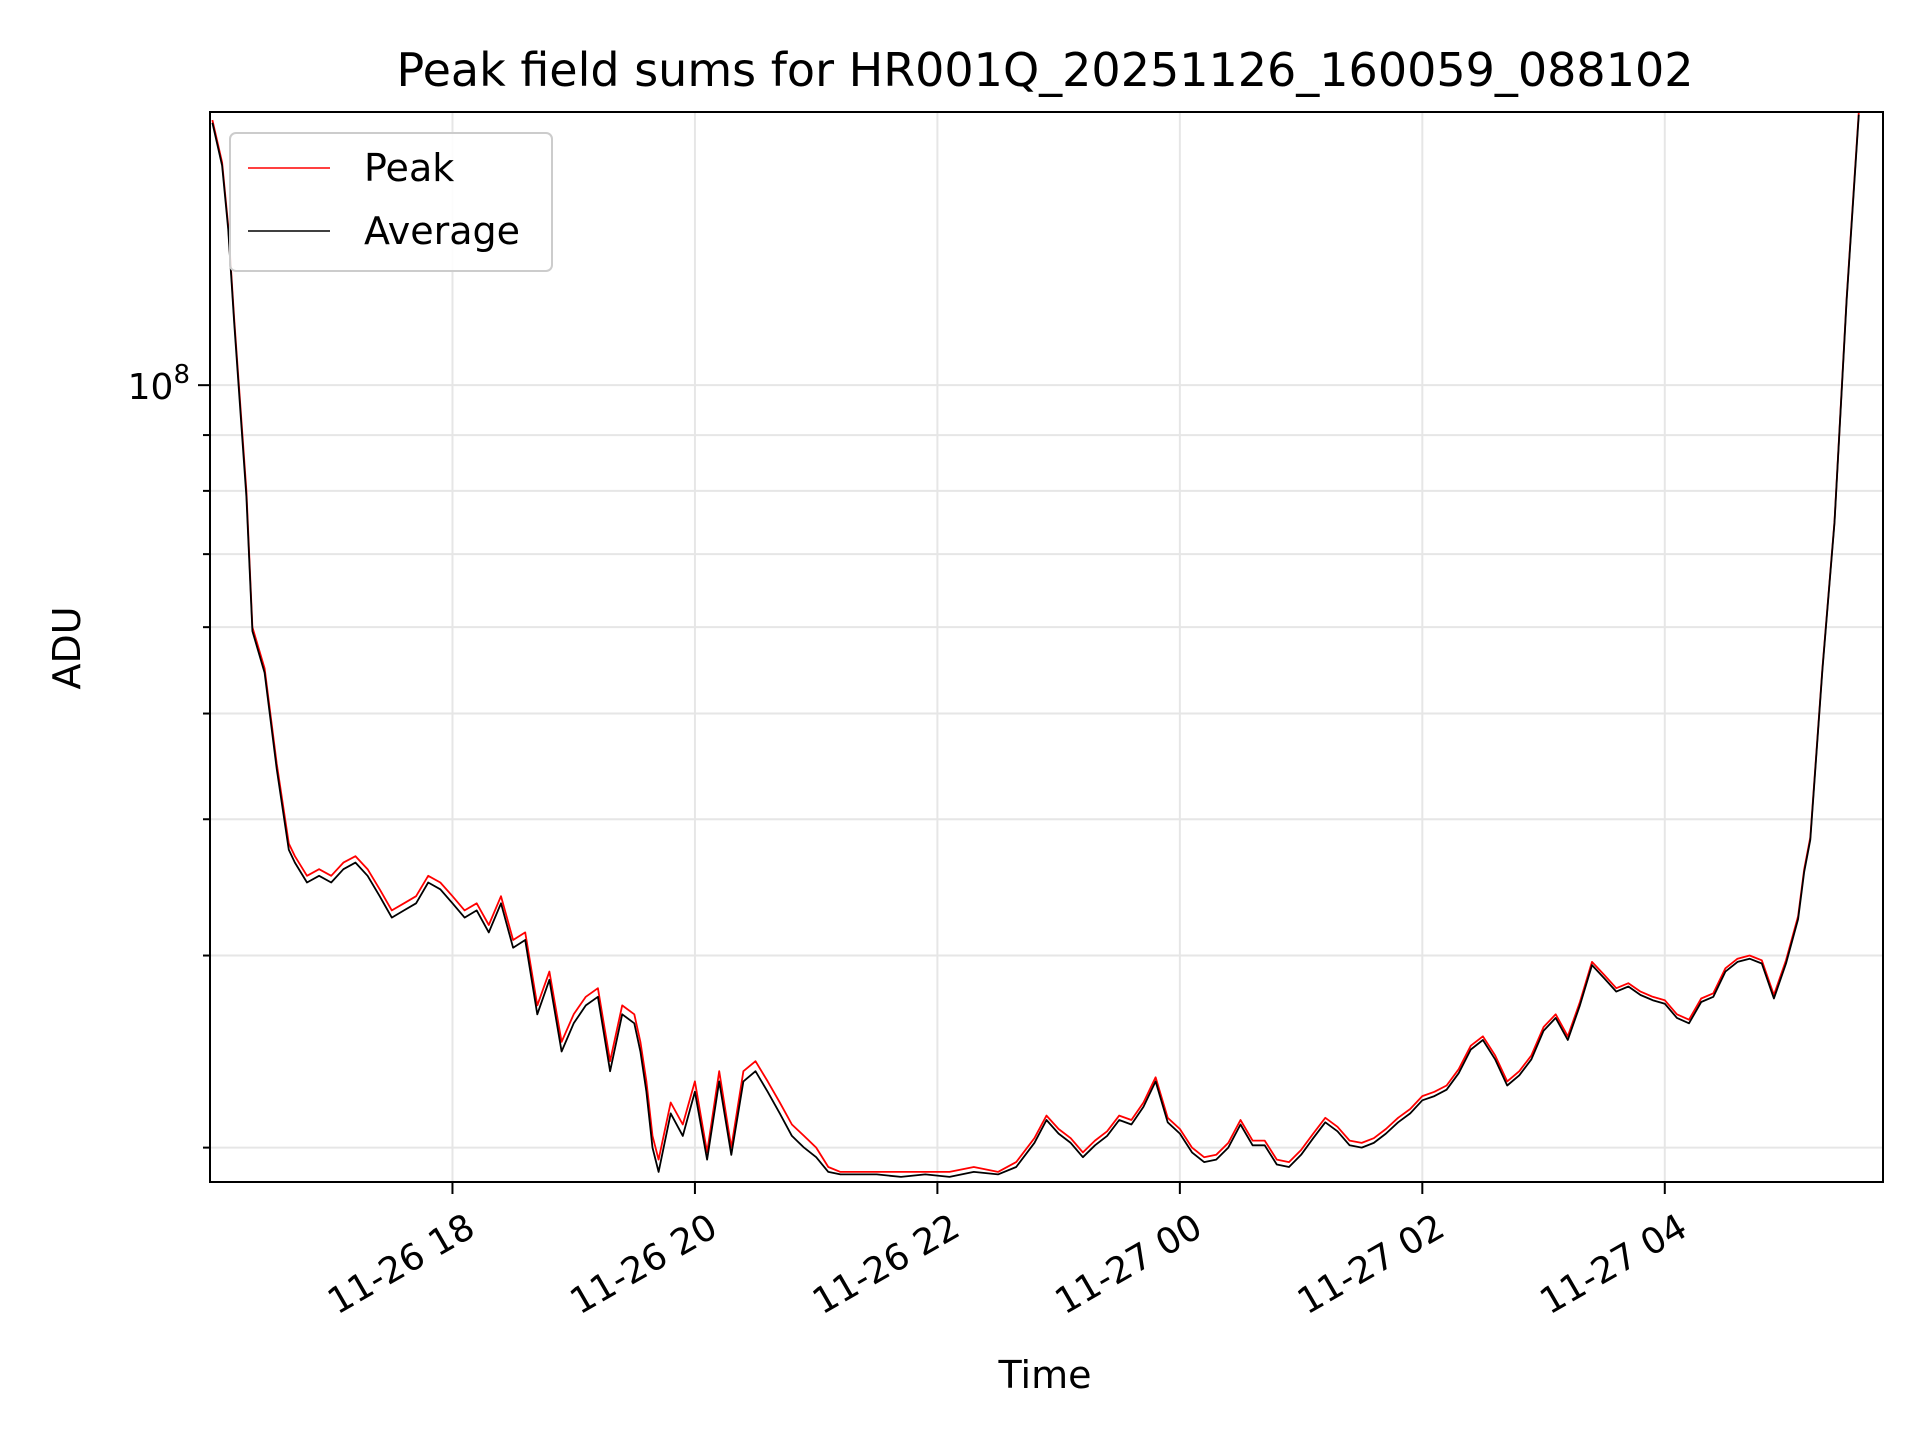  What do you see at coordinates (409, 168) in the screenshot?
I see `legend-label-peak: Peak` at bounding box center [409, 168].